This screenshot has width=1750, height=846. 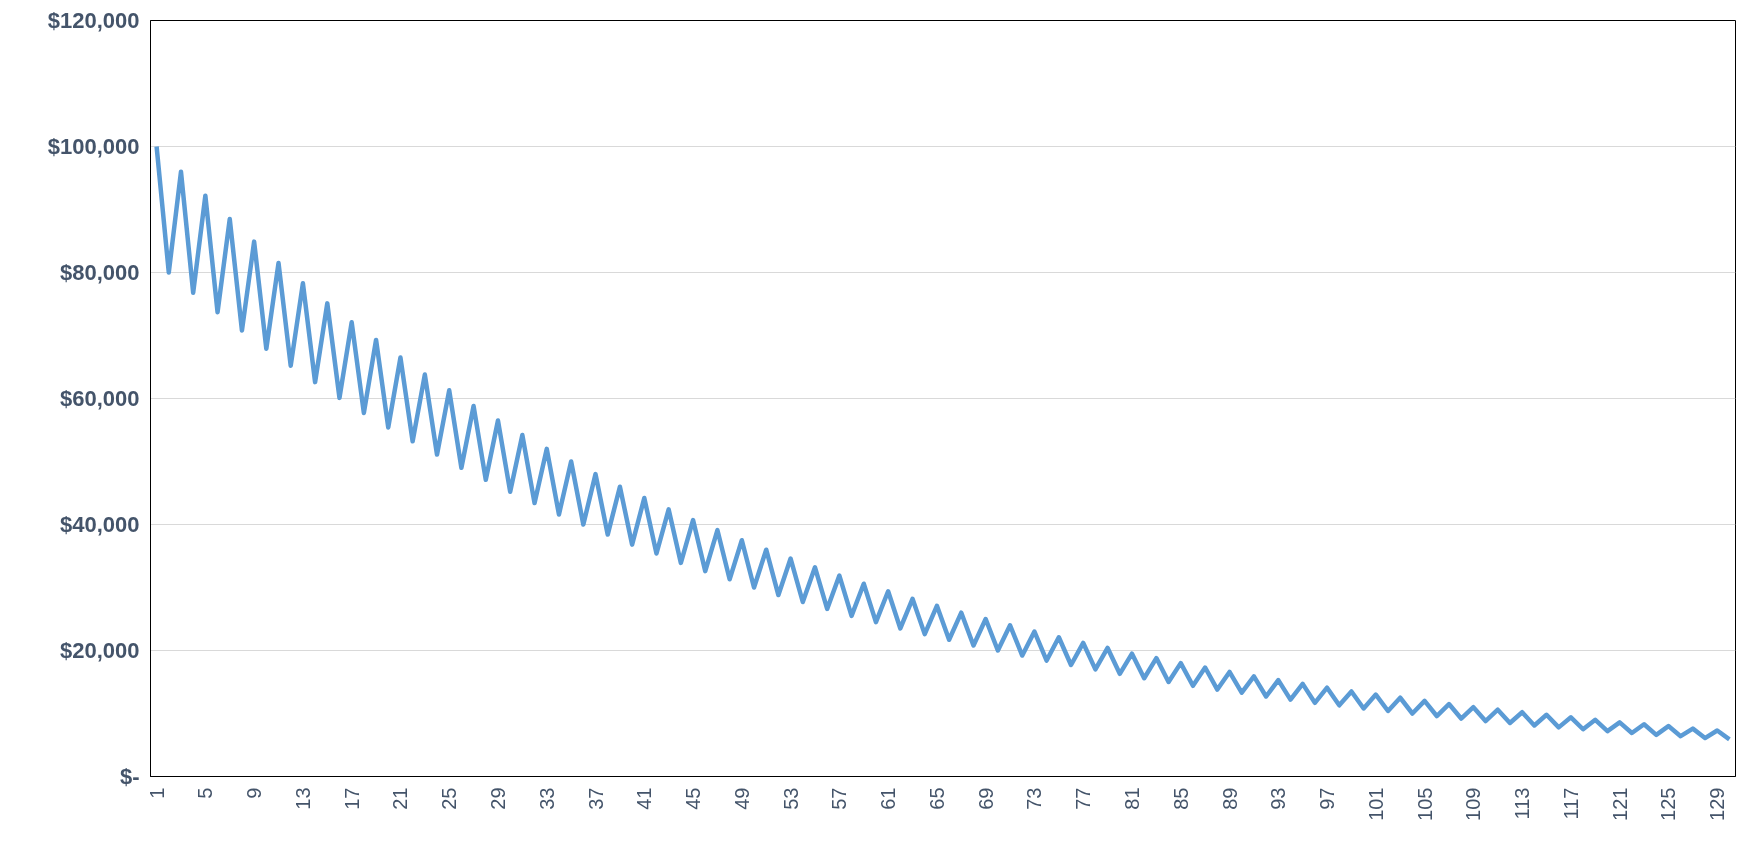 I want to click on x-tick-label: 97, so click(x=1327, y=798).